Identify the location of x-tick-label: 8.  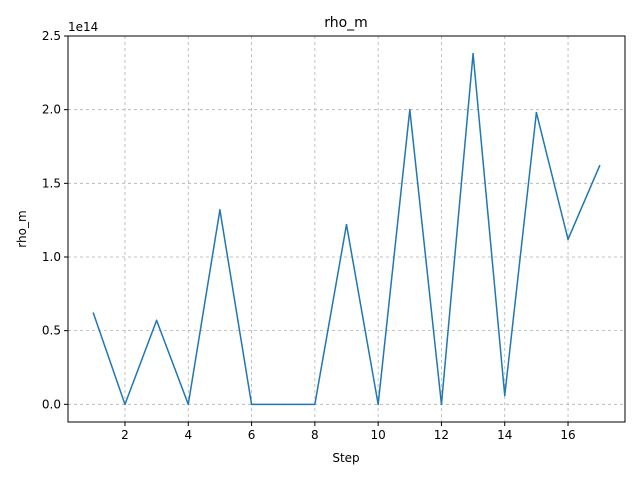
(315, 435).